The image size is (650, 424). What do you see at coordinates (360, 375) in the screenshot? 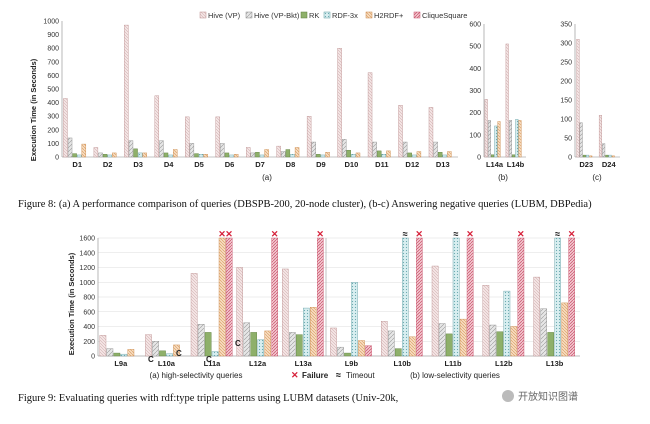
I see `timeout-label: Timeout` at bounding box center [360, 375].